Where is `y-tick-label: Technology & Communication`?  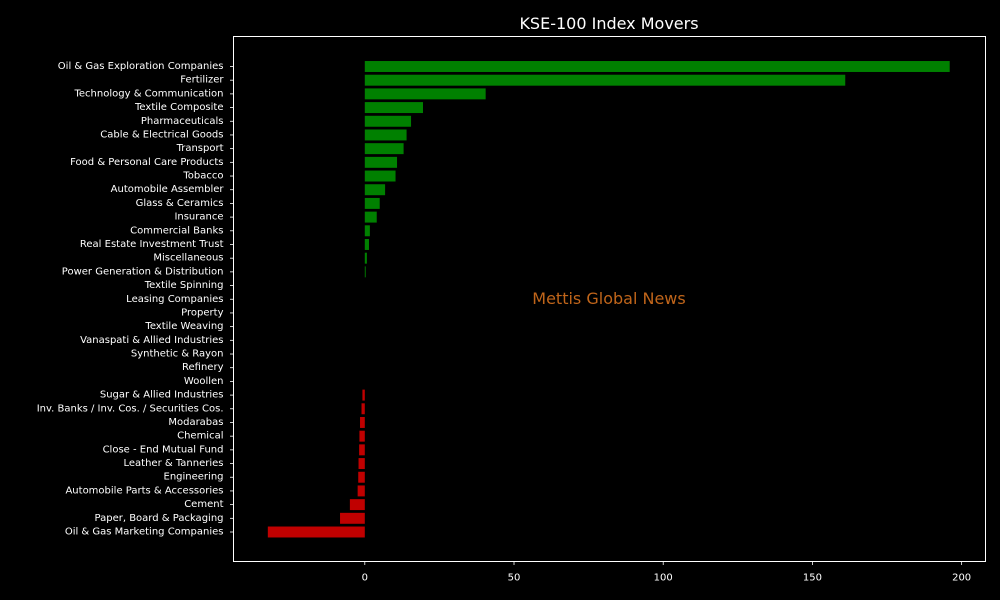
y-tick-label: Technology & Communication is located at coordinates (149, 93).